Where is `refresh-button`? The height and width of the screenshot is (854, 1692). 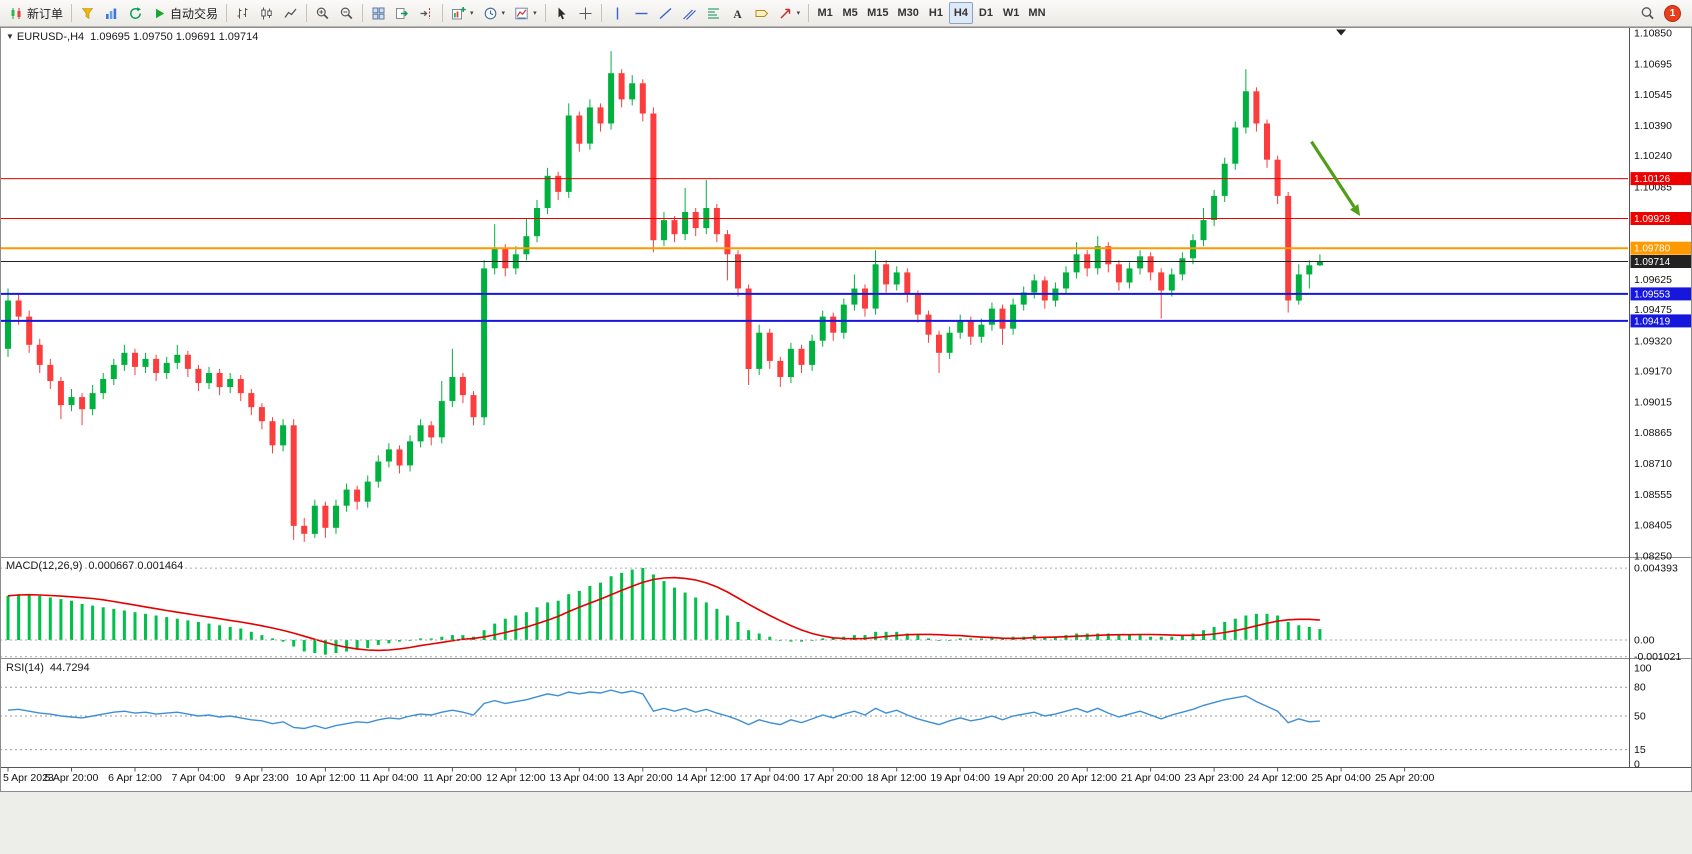
refresh-button is located at coordinates (135, 13).